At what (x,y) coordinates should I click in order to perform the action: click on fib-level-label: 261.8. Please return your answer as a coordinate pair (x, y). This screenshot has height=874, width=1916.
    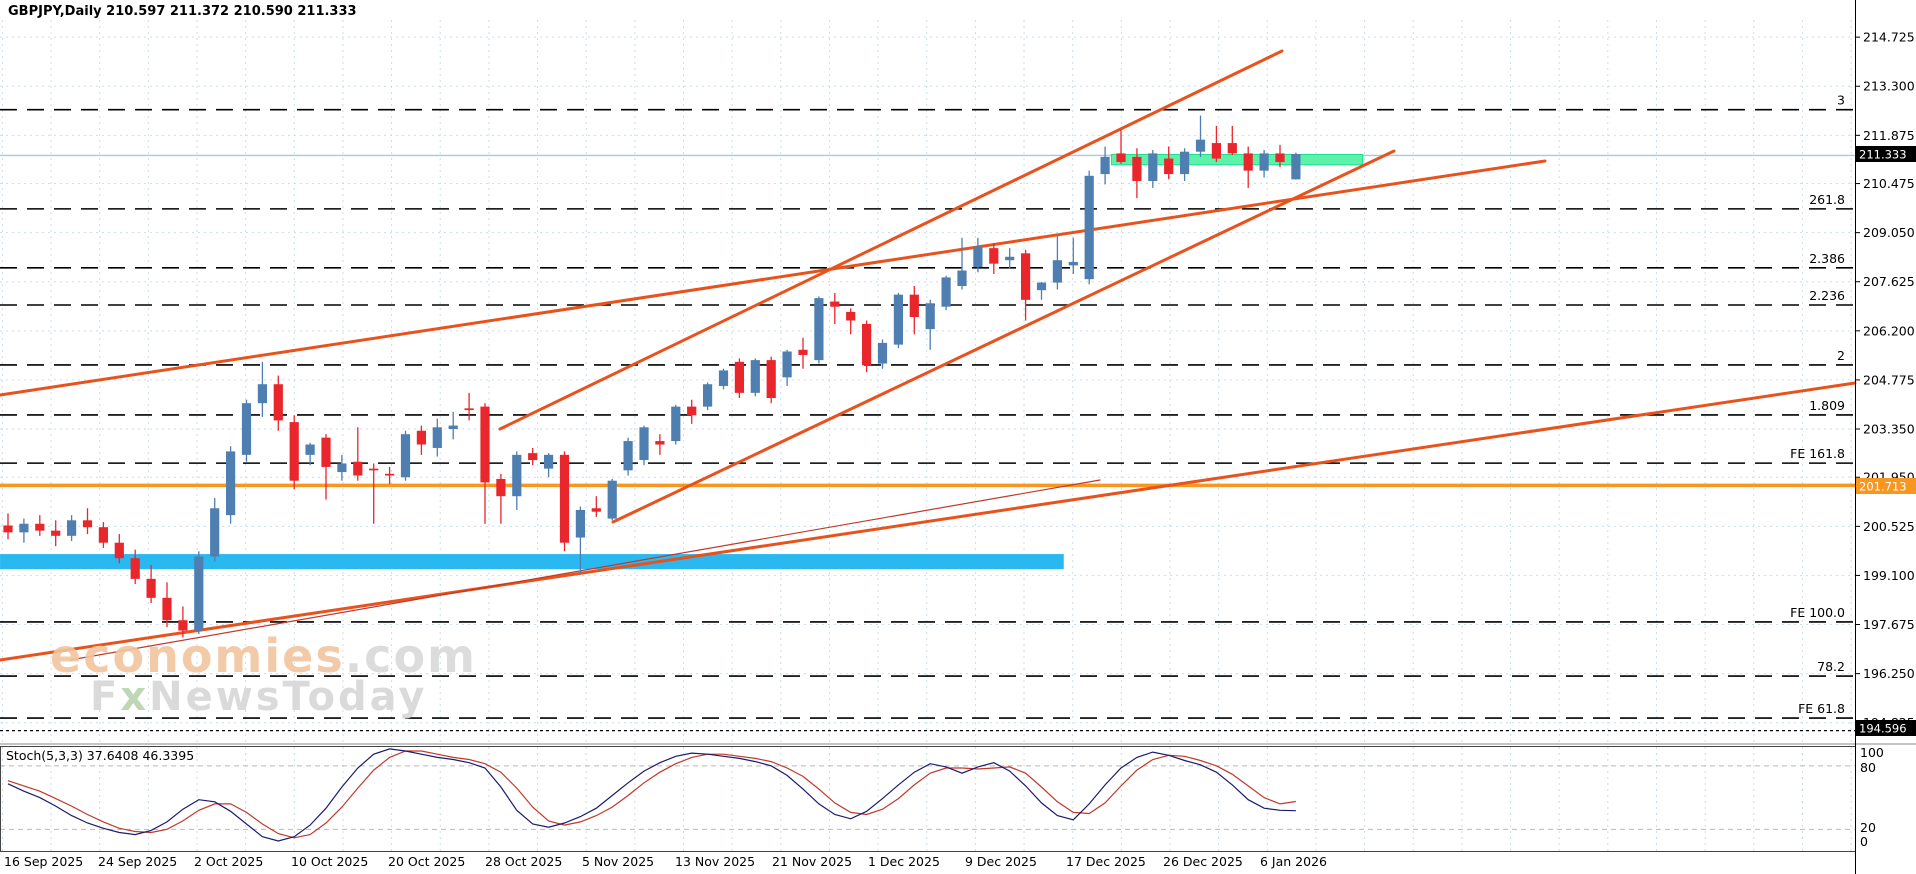
    Looking at the image, I should click on (1827, 199).